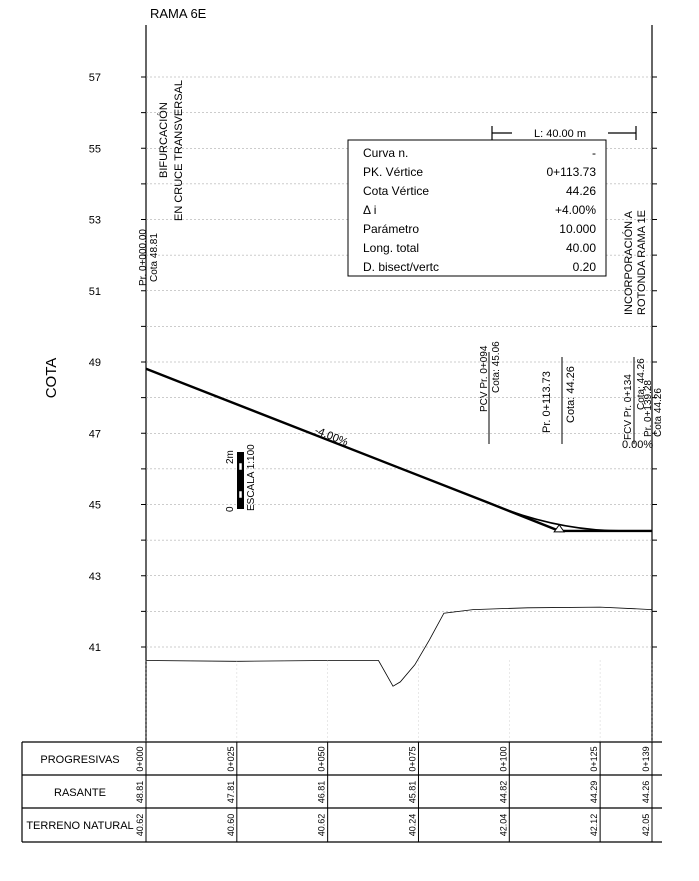  What do you see at coordinates (503, 792) in the screenshot?
I see `guitar-value: 44.82` at bounding box center [503, 792].